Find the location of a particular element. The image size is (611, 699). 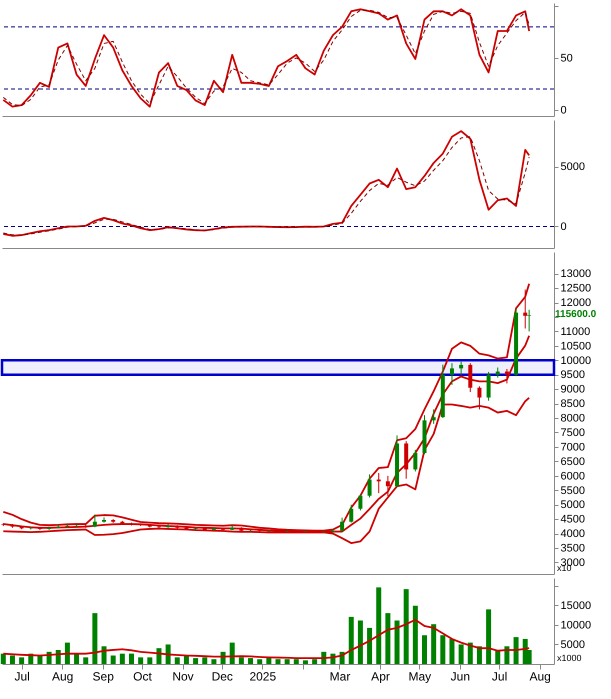

text: 115600.0 is located at coordinates (576, 314).